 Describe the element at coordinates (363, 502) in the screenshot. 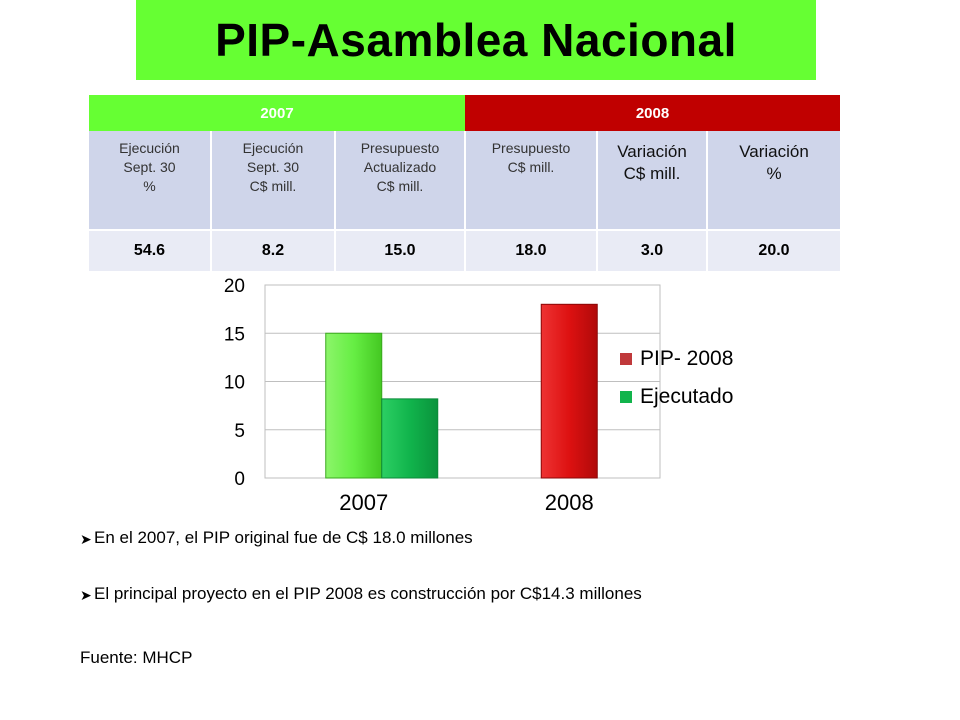

I see `x-tick-label: 2007` at that location.